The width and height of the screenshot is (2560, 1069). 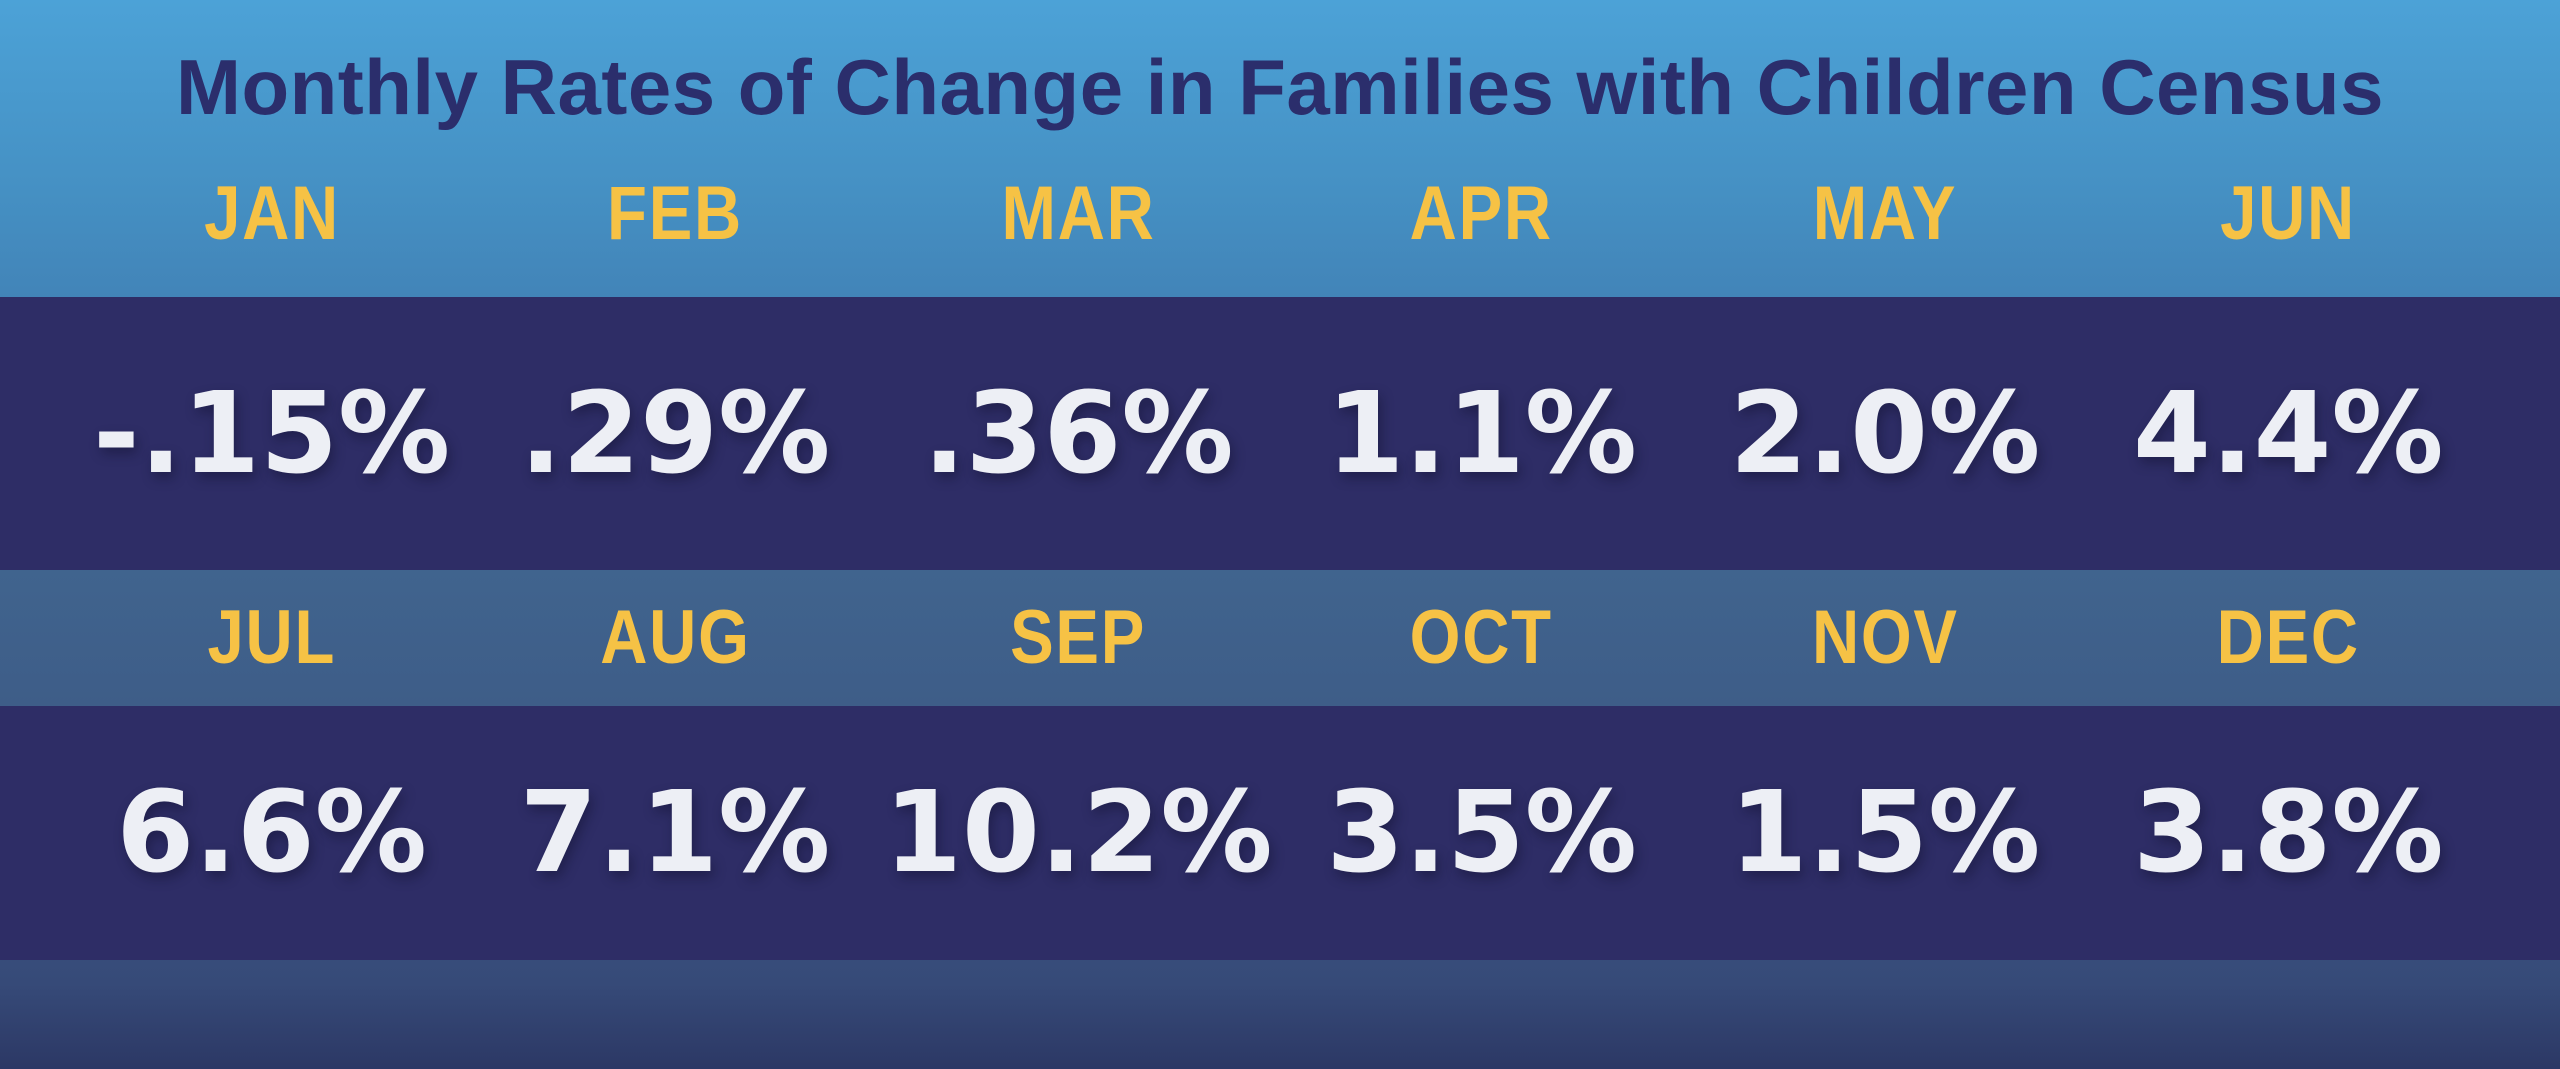 I want to click on month-jan: JAN, so click(x=271, y=214).